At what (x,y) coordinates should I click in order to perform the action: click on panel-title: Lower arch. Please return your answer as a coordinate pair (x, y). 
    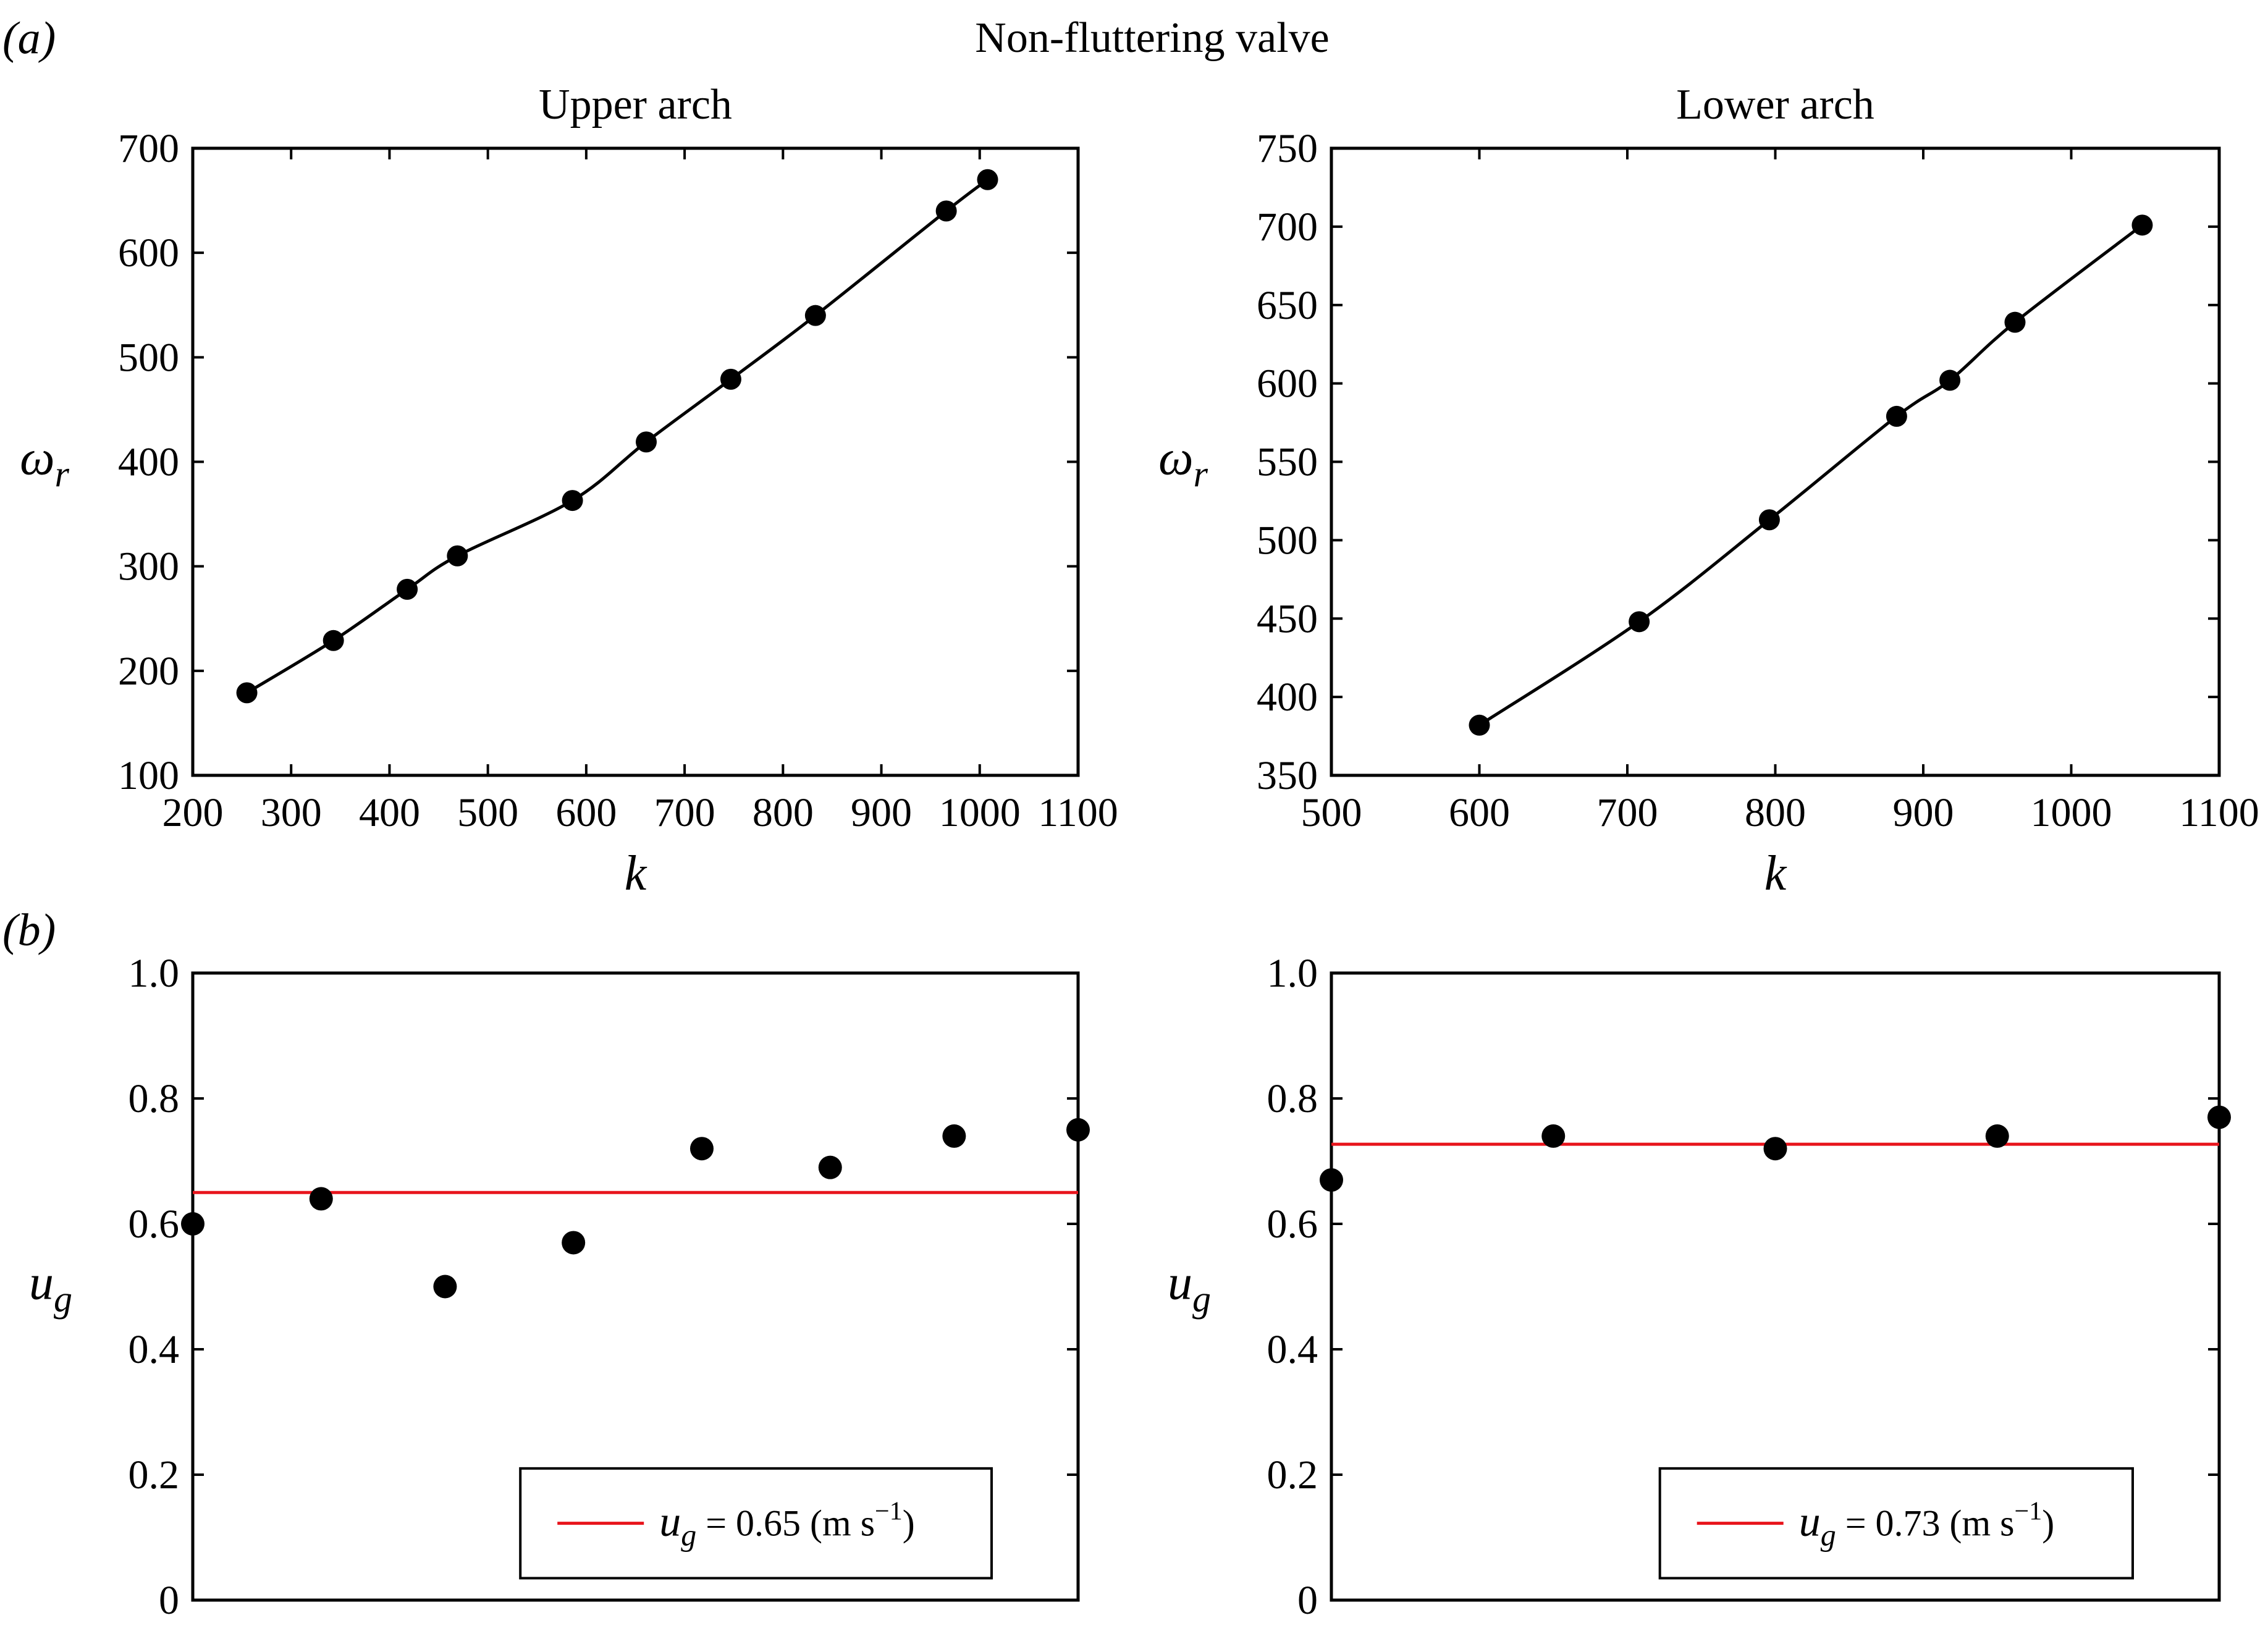
    Looking at the image, I should click on (1775, 105).